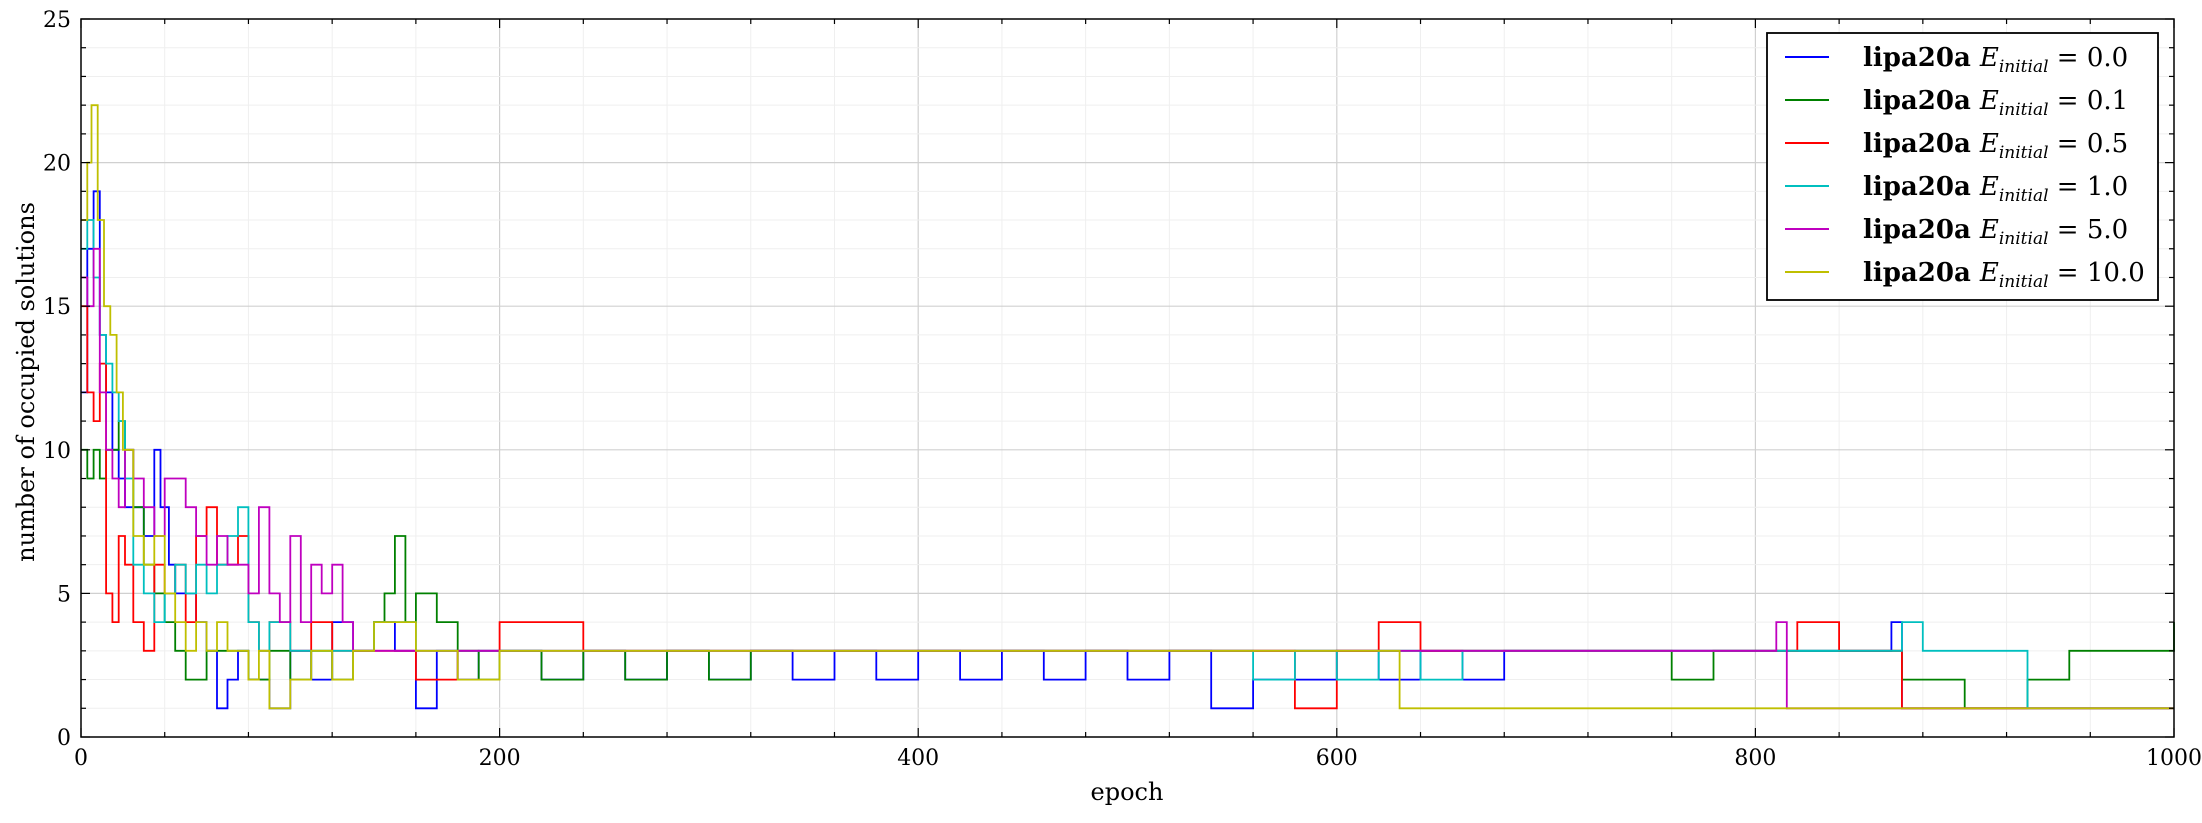 This screenshot has height=823, width=2202. I want to click on y-tick-label: 10, so click(57, 451).